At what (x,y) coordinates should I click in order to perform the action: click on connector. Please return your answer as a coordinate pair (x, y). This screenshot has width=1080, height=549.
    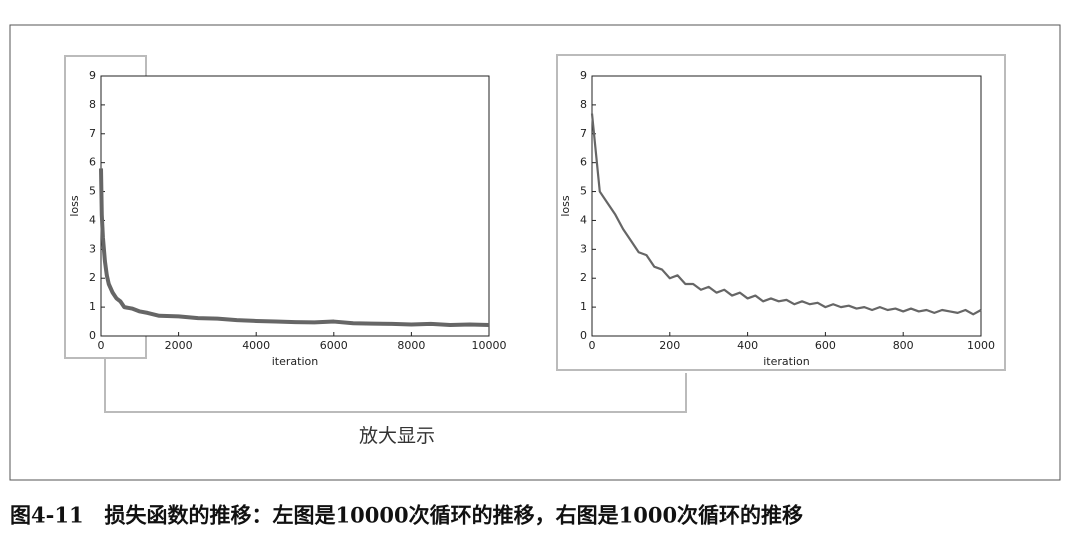
    Looking at the image, I should click on (395, 385).